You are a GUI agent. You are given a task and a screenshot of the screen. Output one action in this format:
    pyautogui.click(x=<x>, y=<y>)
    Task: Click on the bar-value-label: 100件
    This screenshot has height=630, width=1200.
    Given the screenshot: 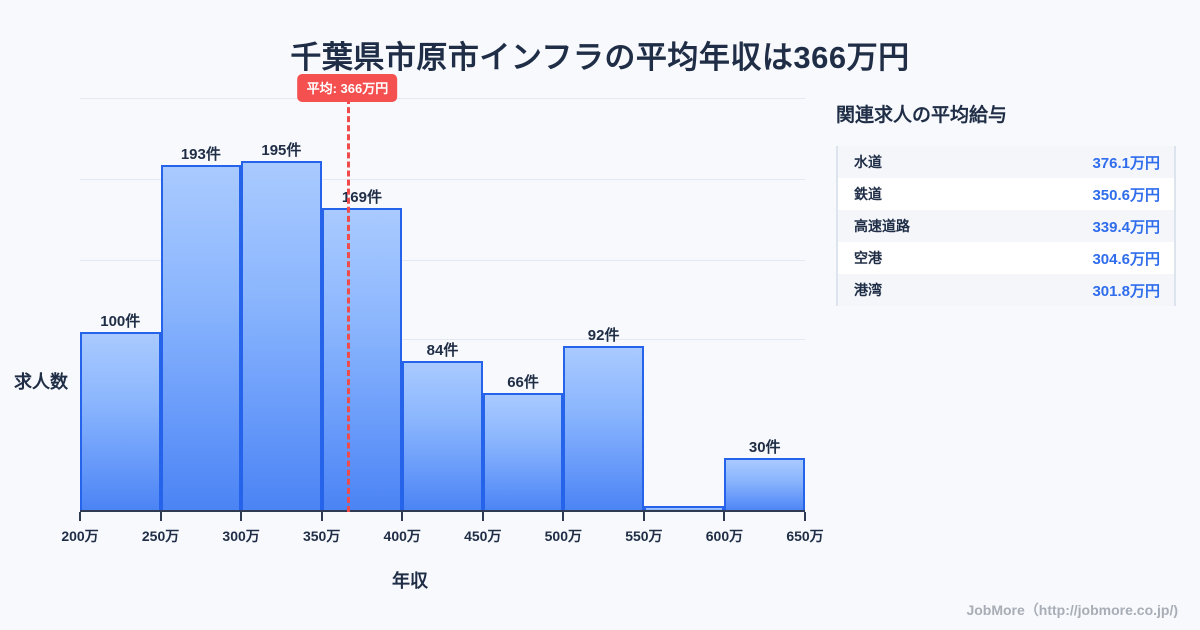 What is the action you would take?
    pyautogui.click(x=120, y=321)
    